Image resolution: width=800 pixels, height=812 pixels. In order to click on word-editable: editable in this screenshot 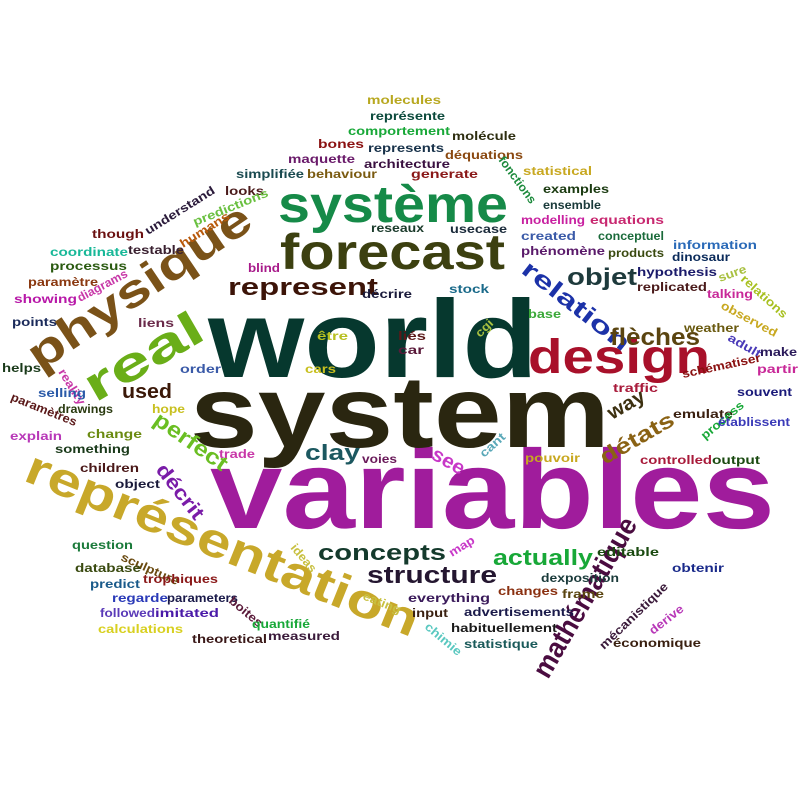, I will do `click(628, 552)`.